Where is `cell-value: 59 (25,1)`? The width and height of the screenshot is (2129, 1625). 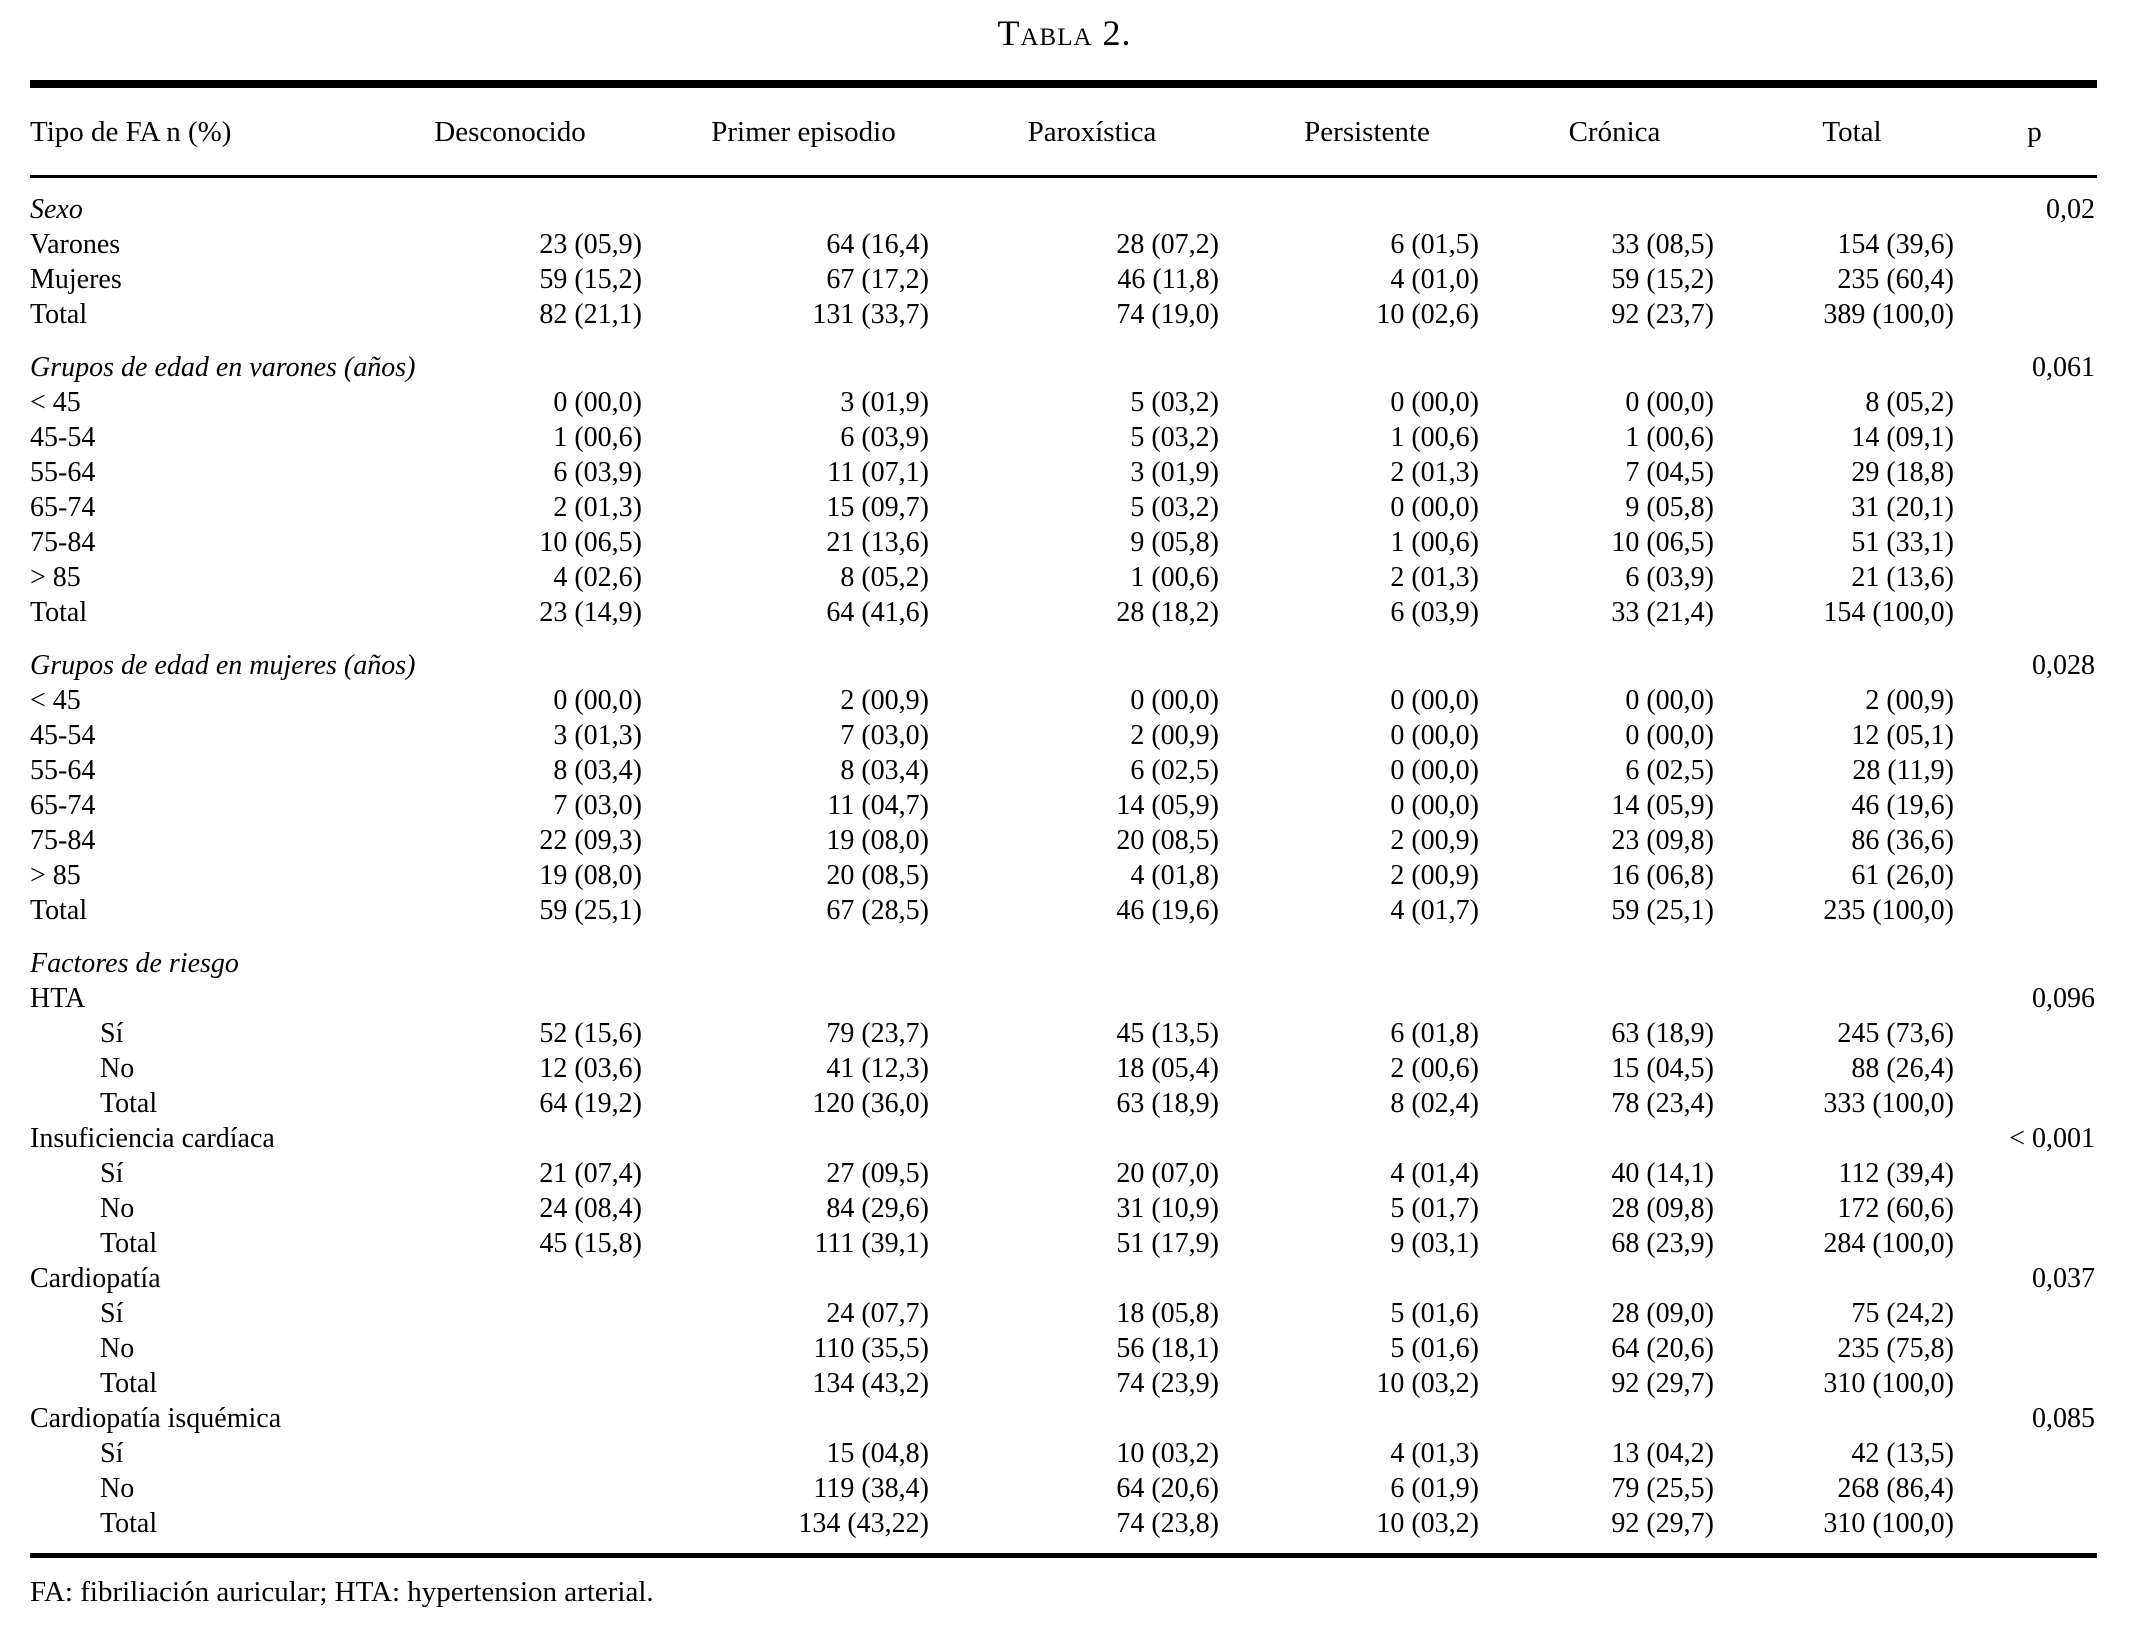 cell-value: 59 (25,1) is located at coordinates (1662, 910).